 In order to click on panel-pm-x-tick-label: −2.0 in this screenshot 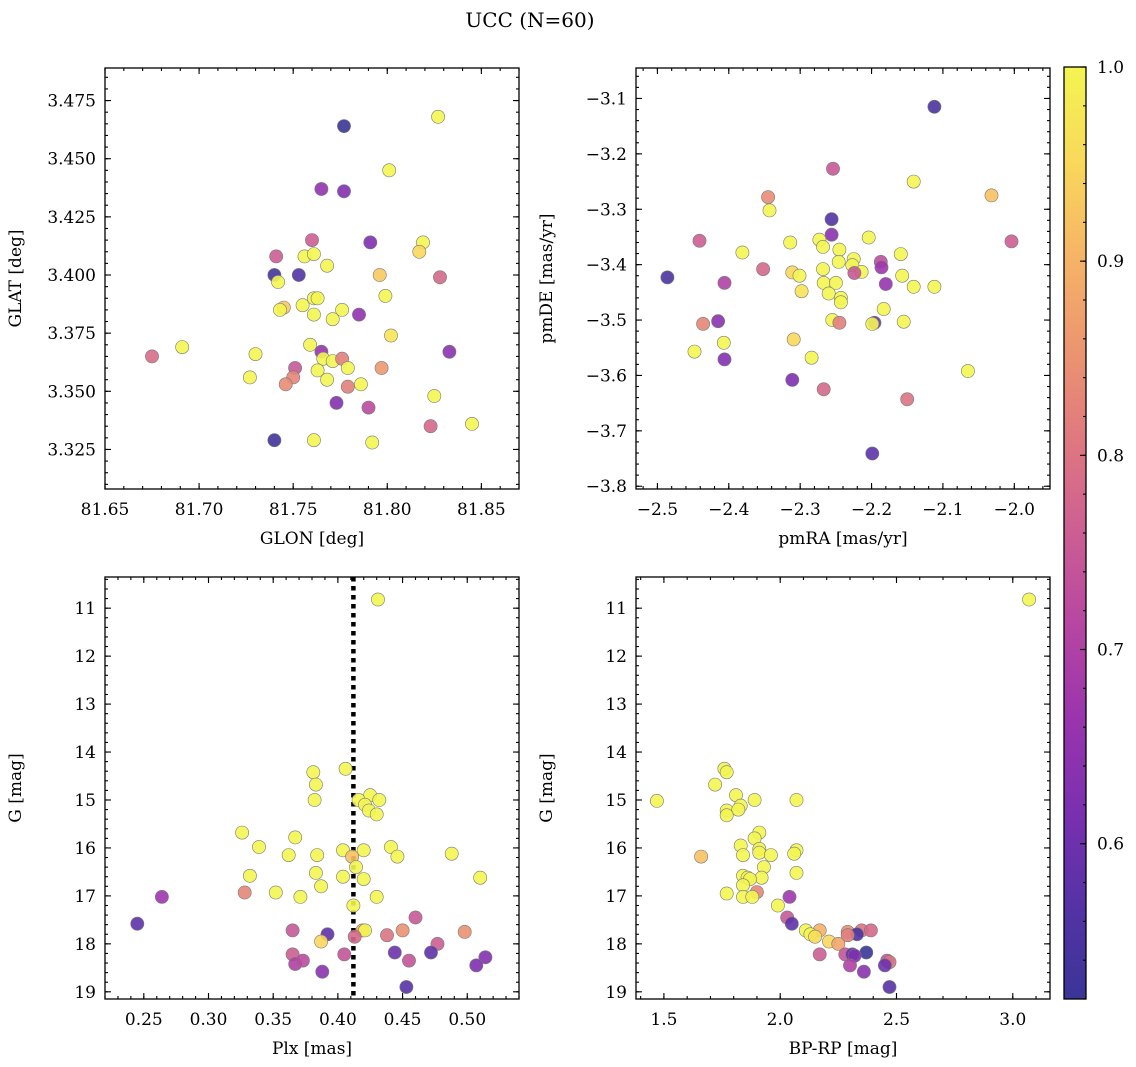, I will do `click(1014, 510)`.